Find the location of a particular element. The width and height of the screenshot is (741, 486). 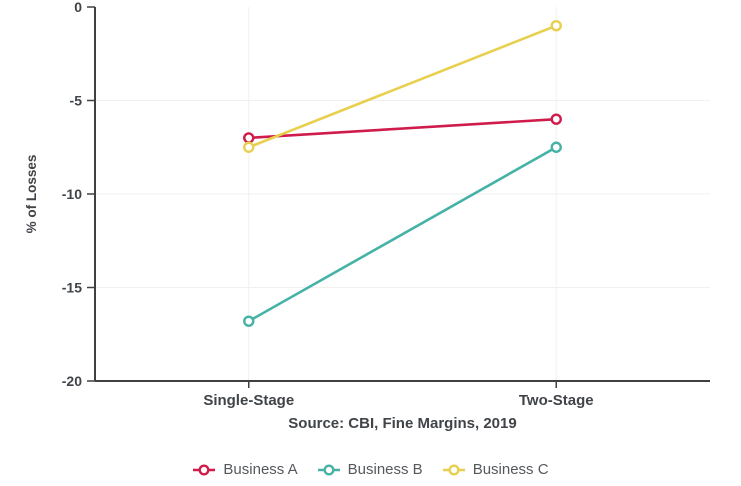

series-line-business-a is located at coordinates (402, 128).